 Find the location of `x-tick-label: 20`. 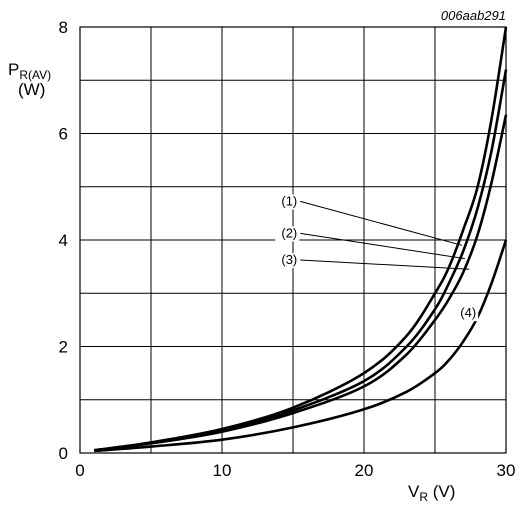

x-tick-label: 20 is located at coordinates (364, 470).